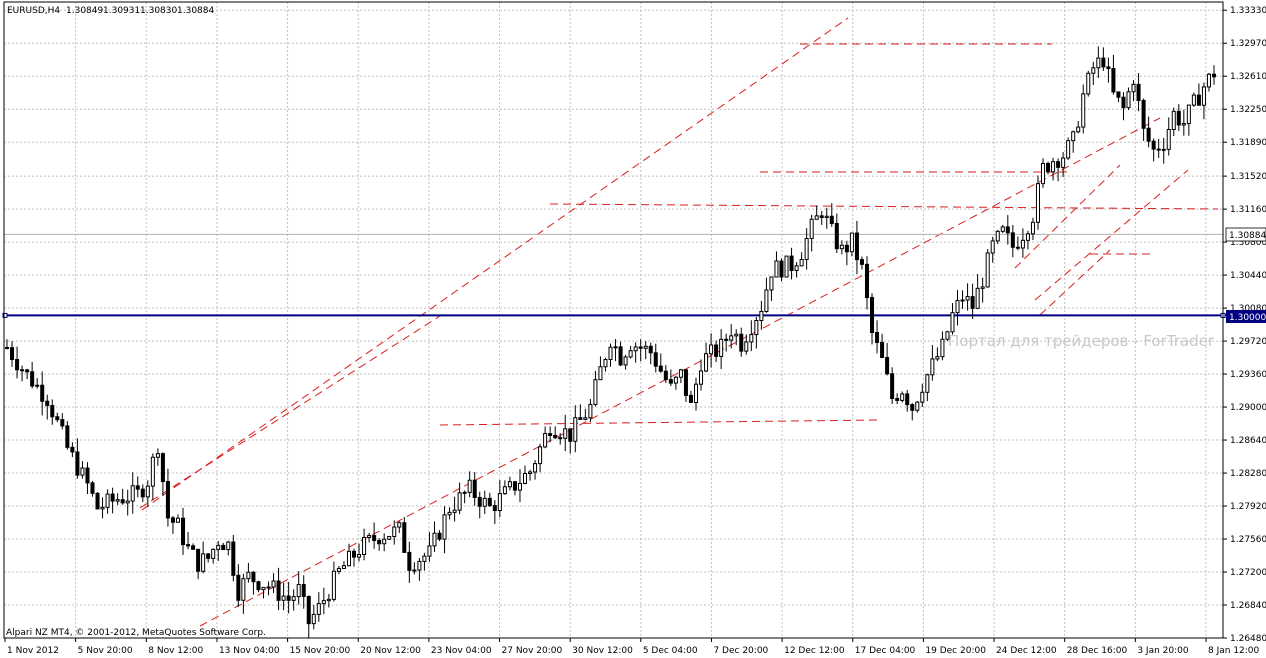 This screenshot has height=658, width=1266. Describe the element at coordinates (885, 651) in the screenshot. I see `x-tick-label: 17 Dec 04:00` at that location.